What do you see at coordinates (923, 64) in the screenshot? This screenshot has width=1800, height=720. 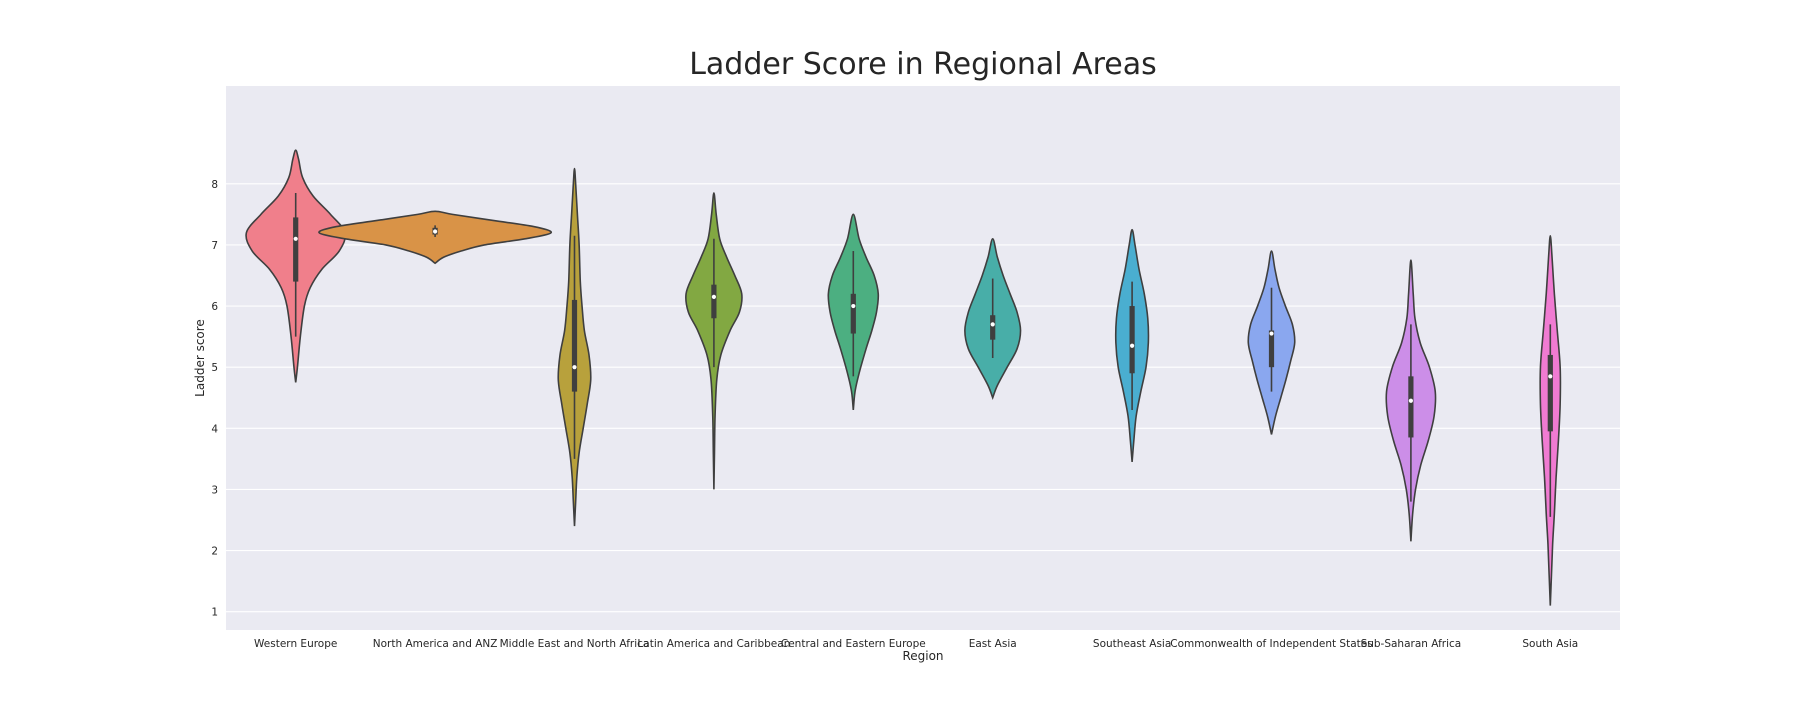 I see `chart-title: Ladder Score in Regional Areas` at bounding box center [923, 64].